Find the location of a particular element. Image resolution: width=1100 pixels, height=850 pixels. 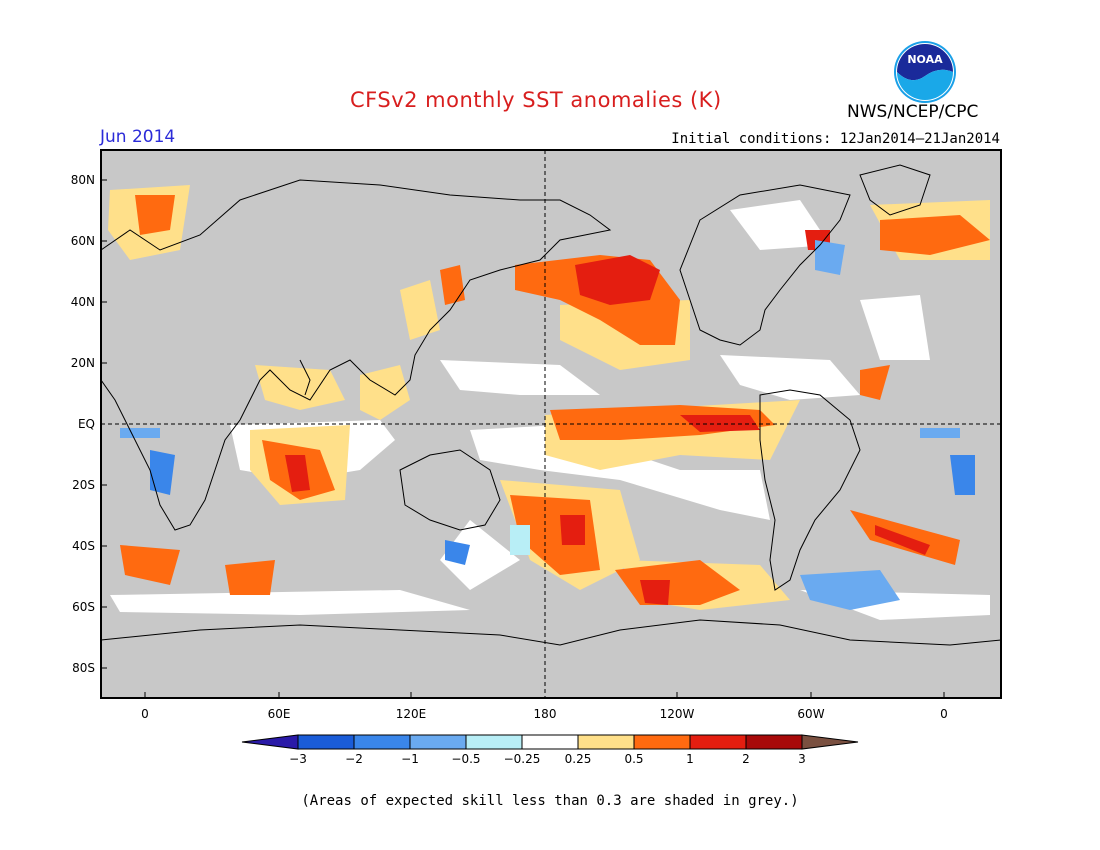

colorbar-label: 3 is located at coordinates (802, 759).